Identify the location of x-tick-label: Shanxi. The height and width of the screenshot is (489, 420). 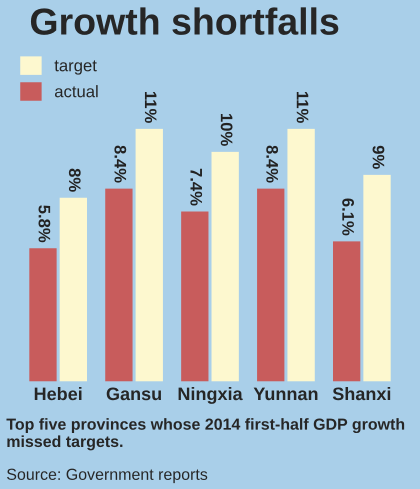
(361, 393).